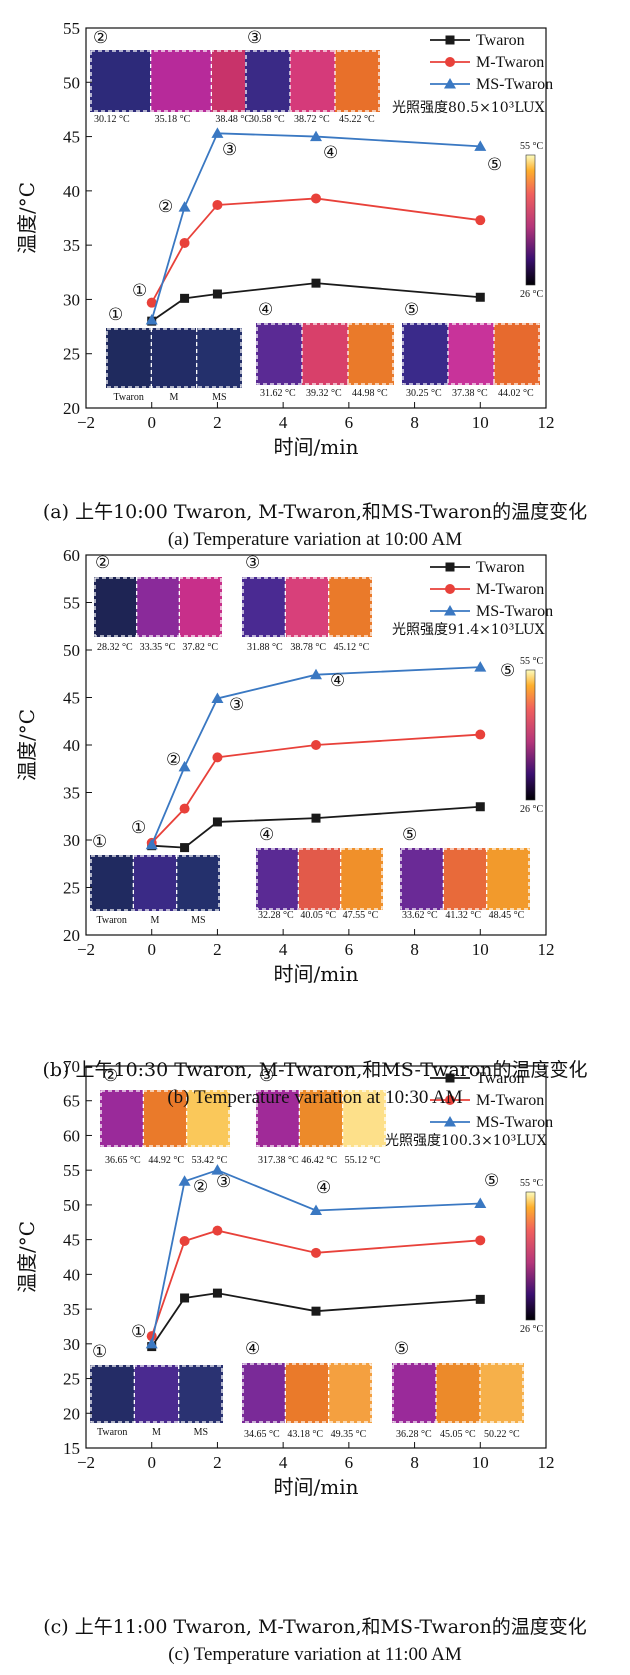 The height and width of the screenshot is (1675, 630). I want to click on thermal-inset: ⑤ 30.25 °C 37.38 °C 44.02 °C, so click(471, 349).